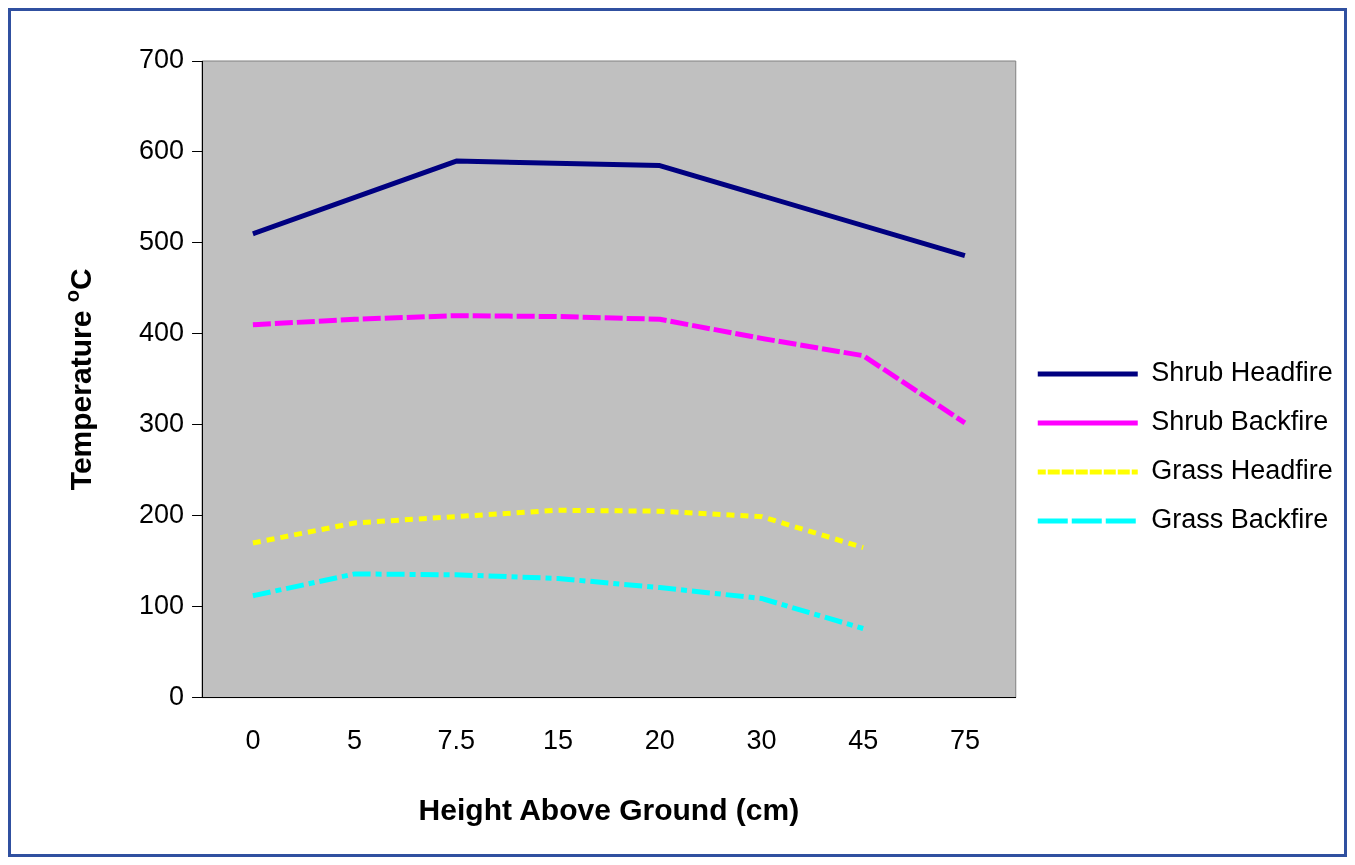 The height and width of the screenshot is (865, 1355). Describe the element at coordinates (79, 379) in the screenshot. I see `y-axis-title: Temperature oC` at that location.